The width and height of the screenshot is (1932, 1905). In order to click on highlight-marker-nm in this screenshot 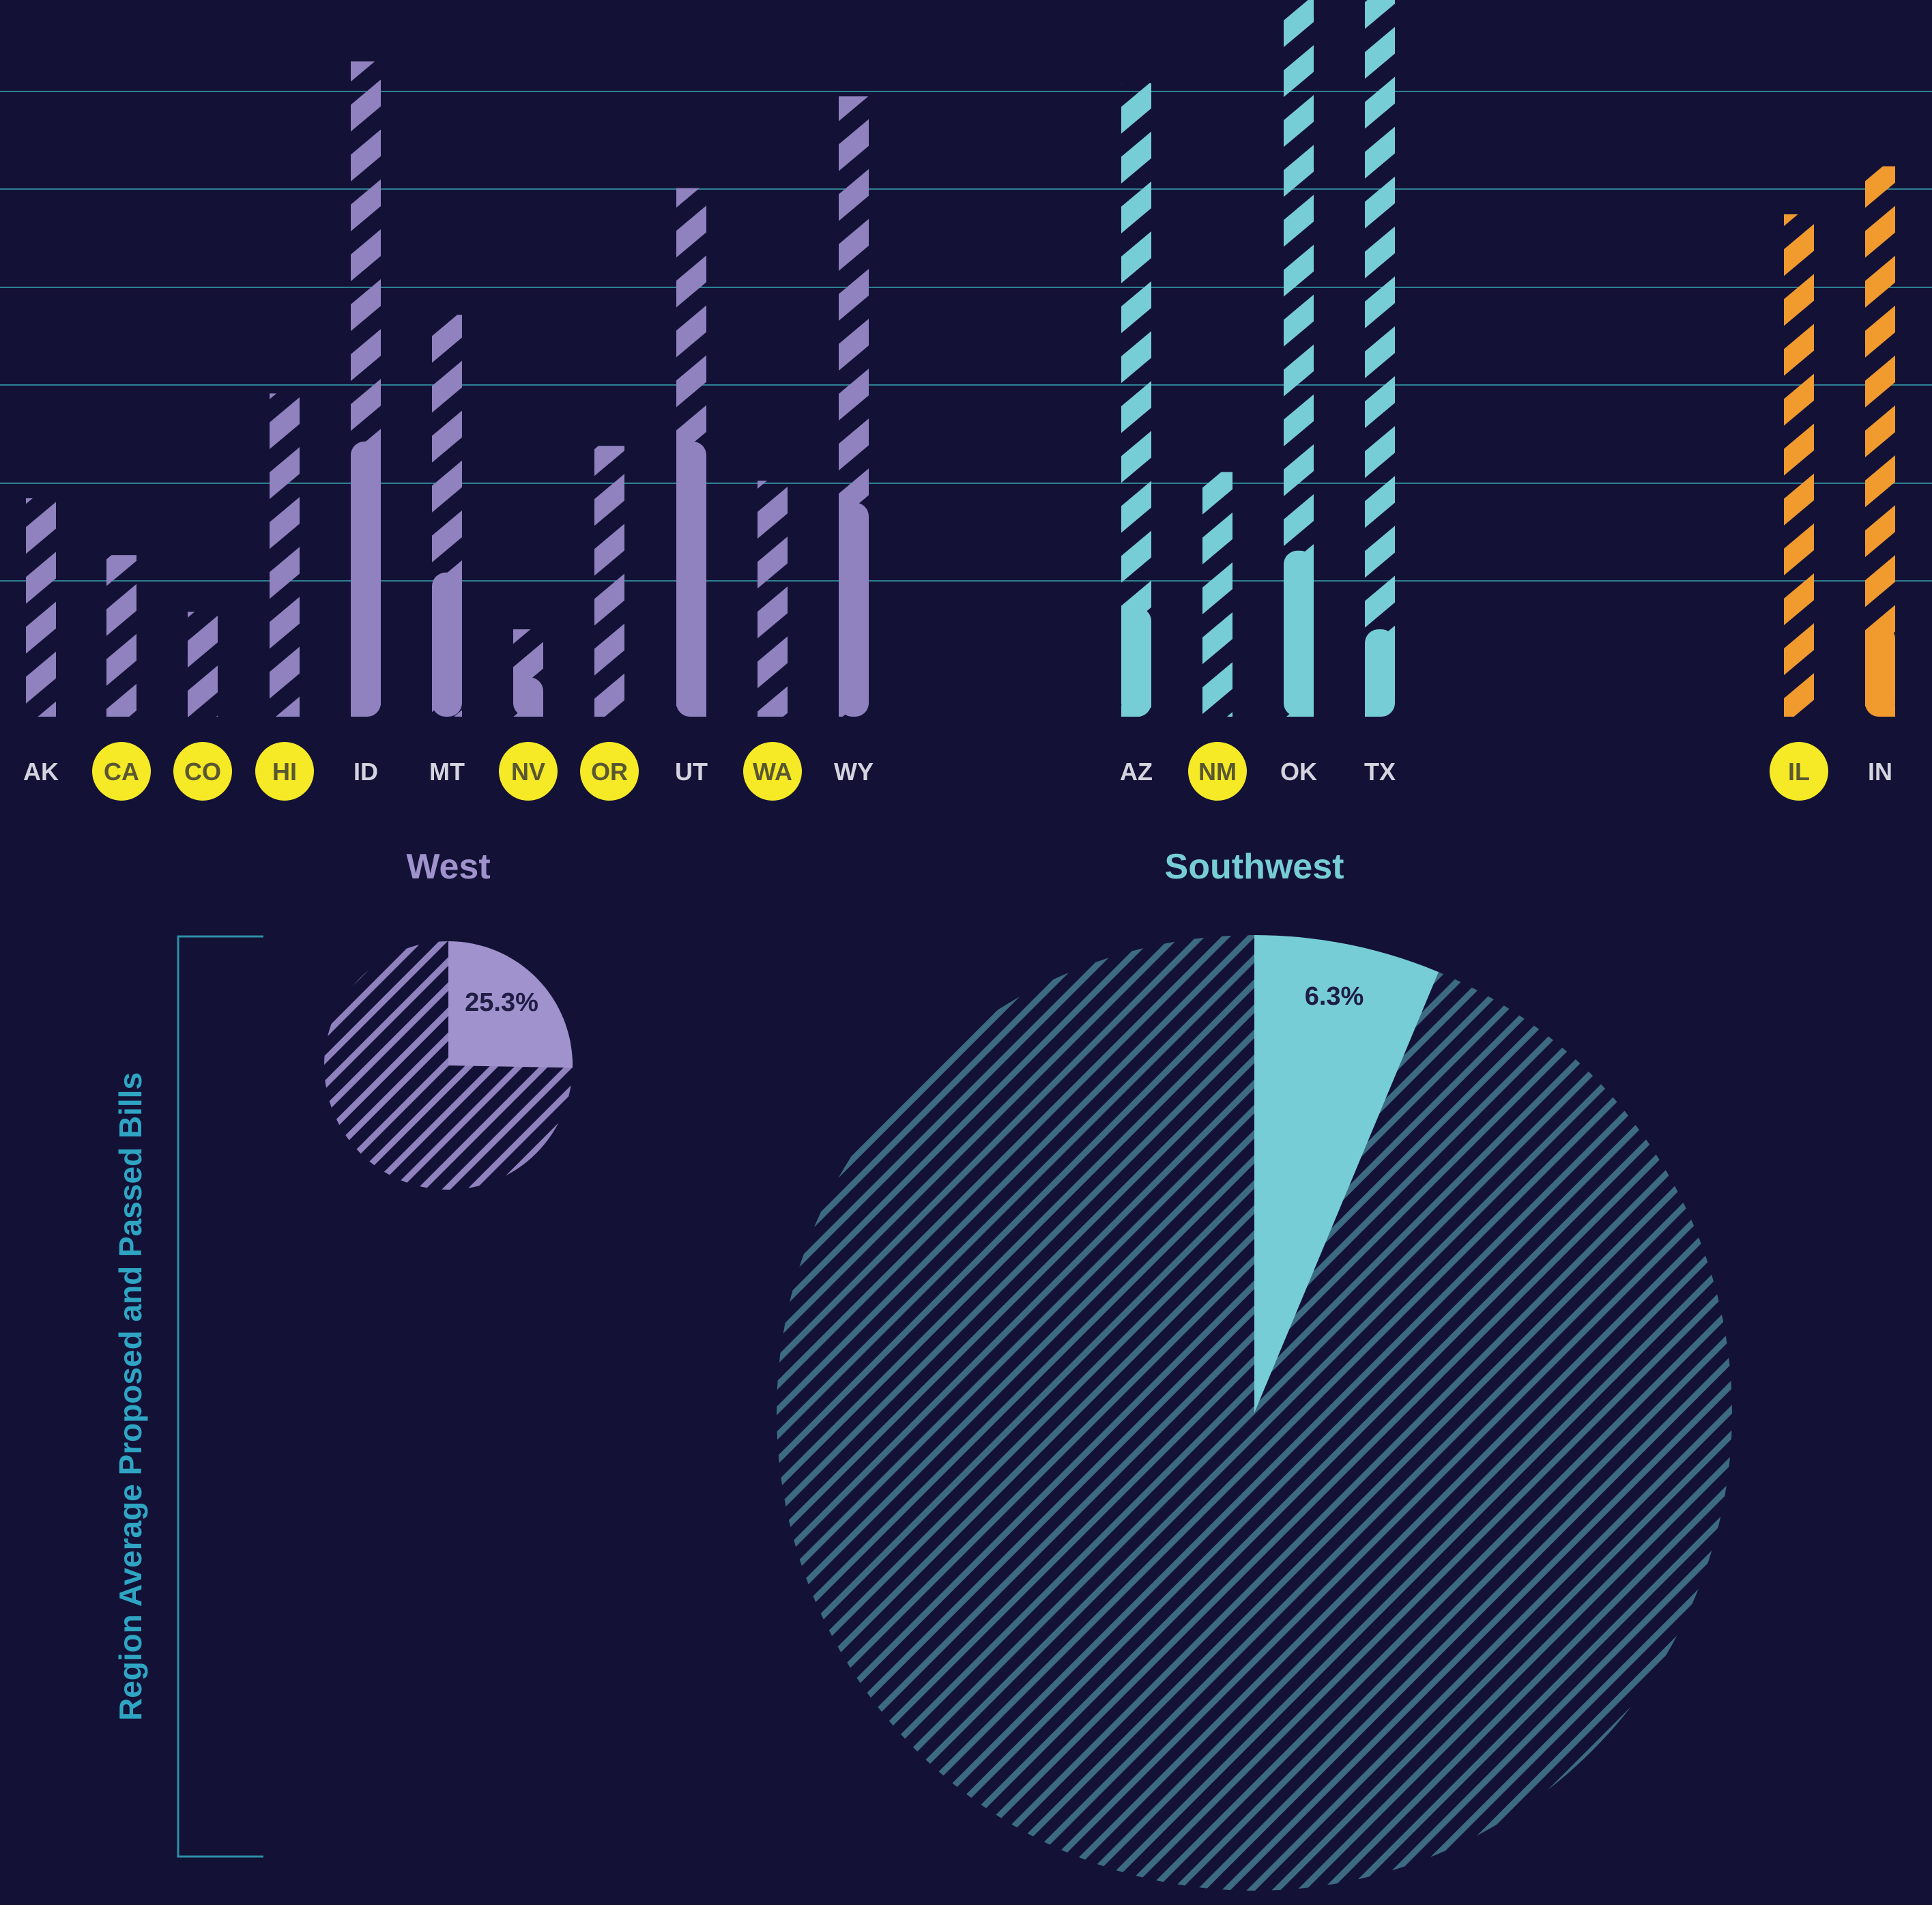, I will do `click(1217, 771)`.